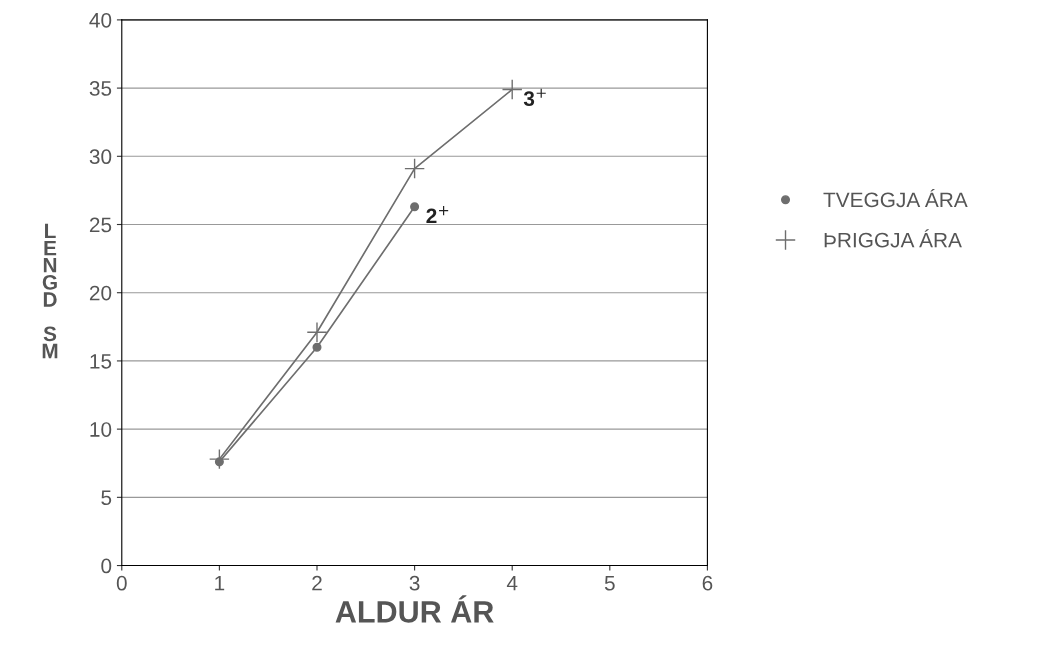 Image resolution: width=1059 pixels, height=663 pixels. Describe the element at coordinates (50, 291) in the screenshot. I see `y-axis-title: LENGD SM` at that location.